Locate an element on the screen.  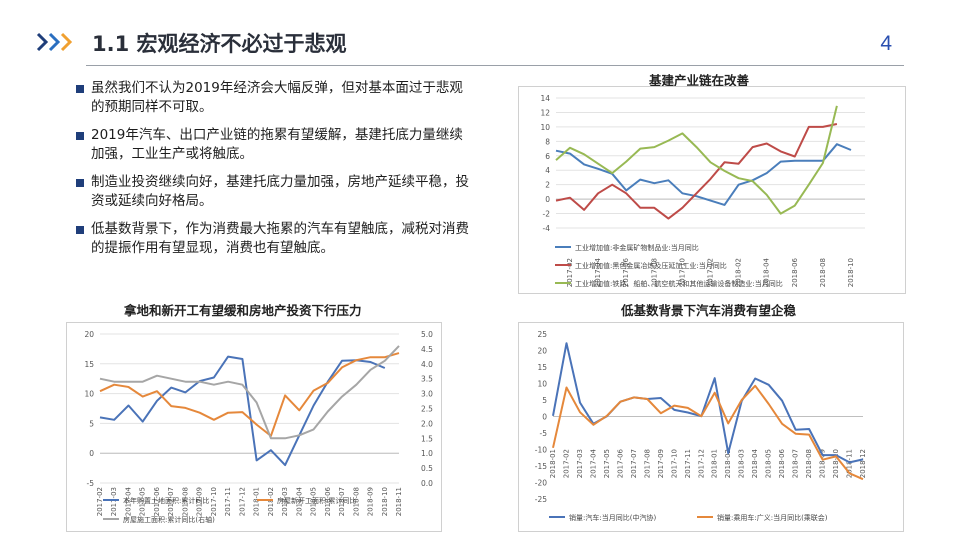
bullet-item: 制造业投资继续向好，基建托底力量加强，房地产延续平稳，投资或延续向好格局。 is located at coordinates (276, 192).